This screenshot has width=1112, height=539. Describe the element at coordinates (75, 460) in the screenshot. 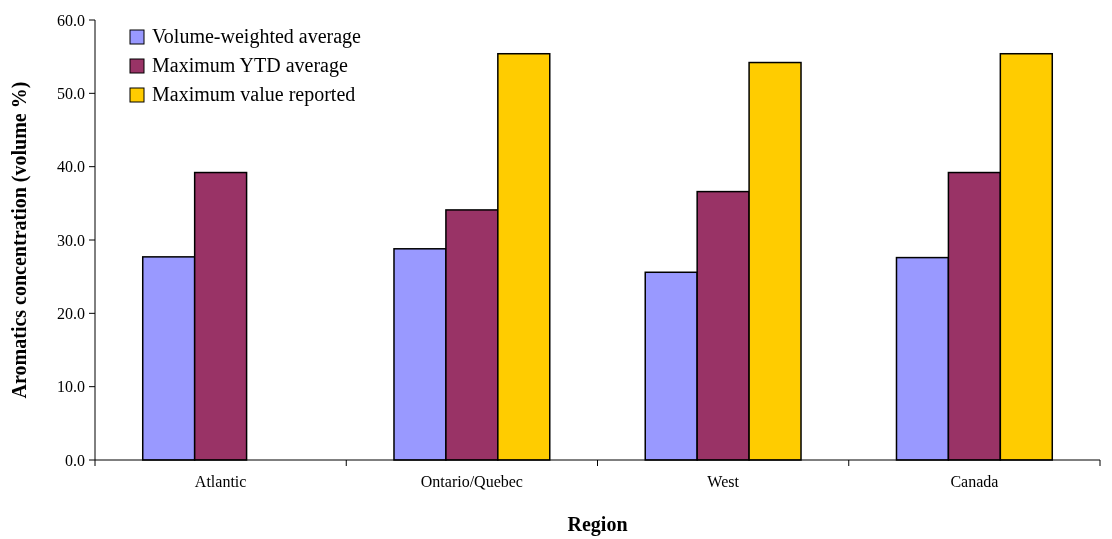

I see `y-tick-label: 0.0` at that location.